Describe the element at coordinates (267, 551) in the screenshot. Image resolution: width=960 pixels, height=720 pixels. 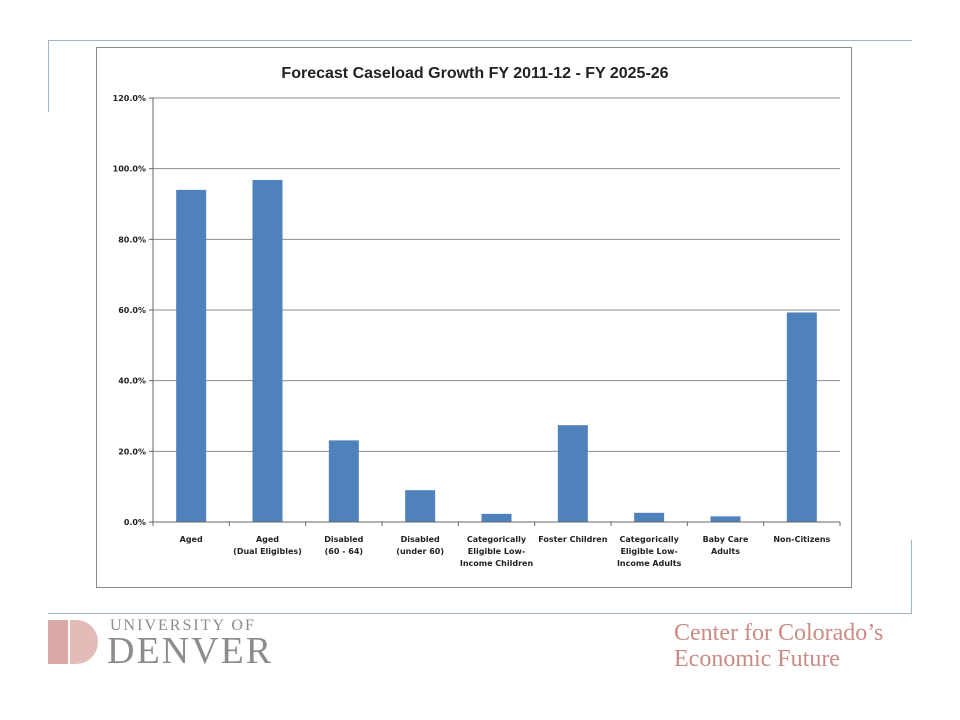
I see `category-label: (Dual Eligibles)` at that location.